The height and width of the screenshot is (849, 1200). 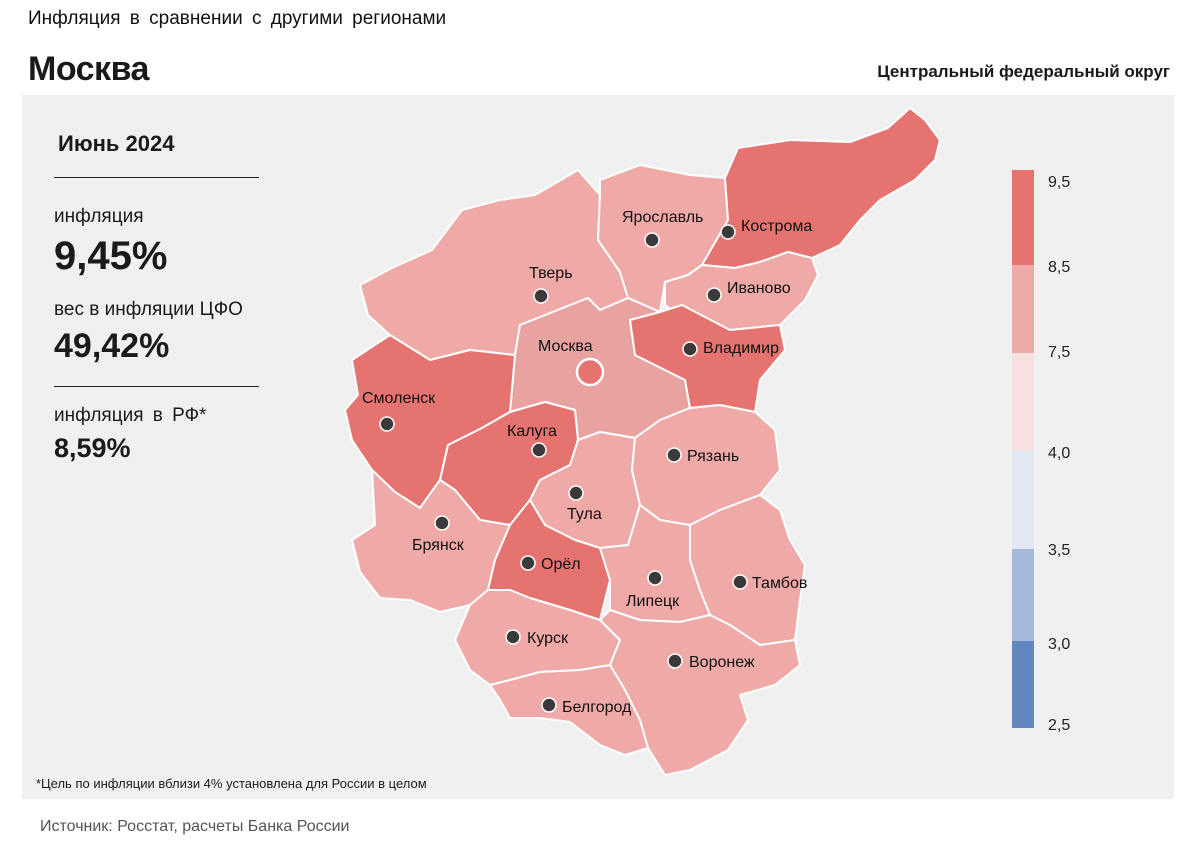 What do you see at coordinates (565, 346) in the screenshot?
I see `city-label-moscow: Москва` at bounding box center [565, 346].